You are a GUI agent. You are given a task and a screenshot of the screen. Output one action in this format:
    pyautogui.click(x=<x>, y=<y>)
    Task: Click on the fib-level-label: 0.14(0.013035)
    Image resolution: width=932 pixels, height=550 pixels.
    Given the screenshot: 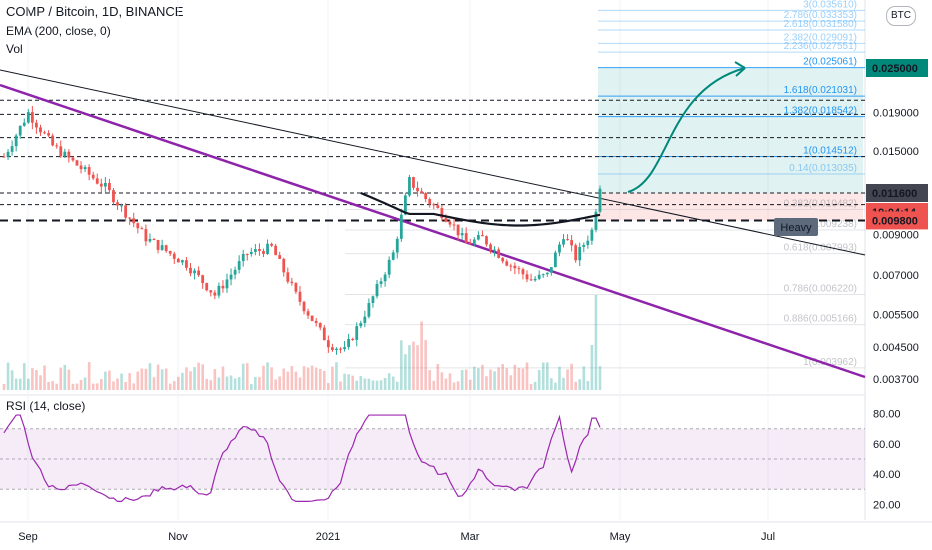 What is the action you would take?
    pyautogui.click(x=823, y=168)
    